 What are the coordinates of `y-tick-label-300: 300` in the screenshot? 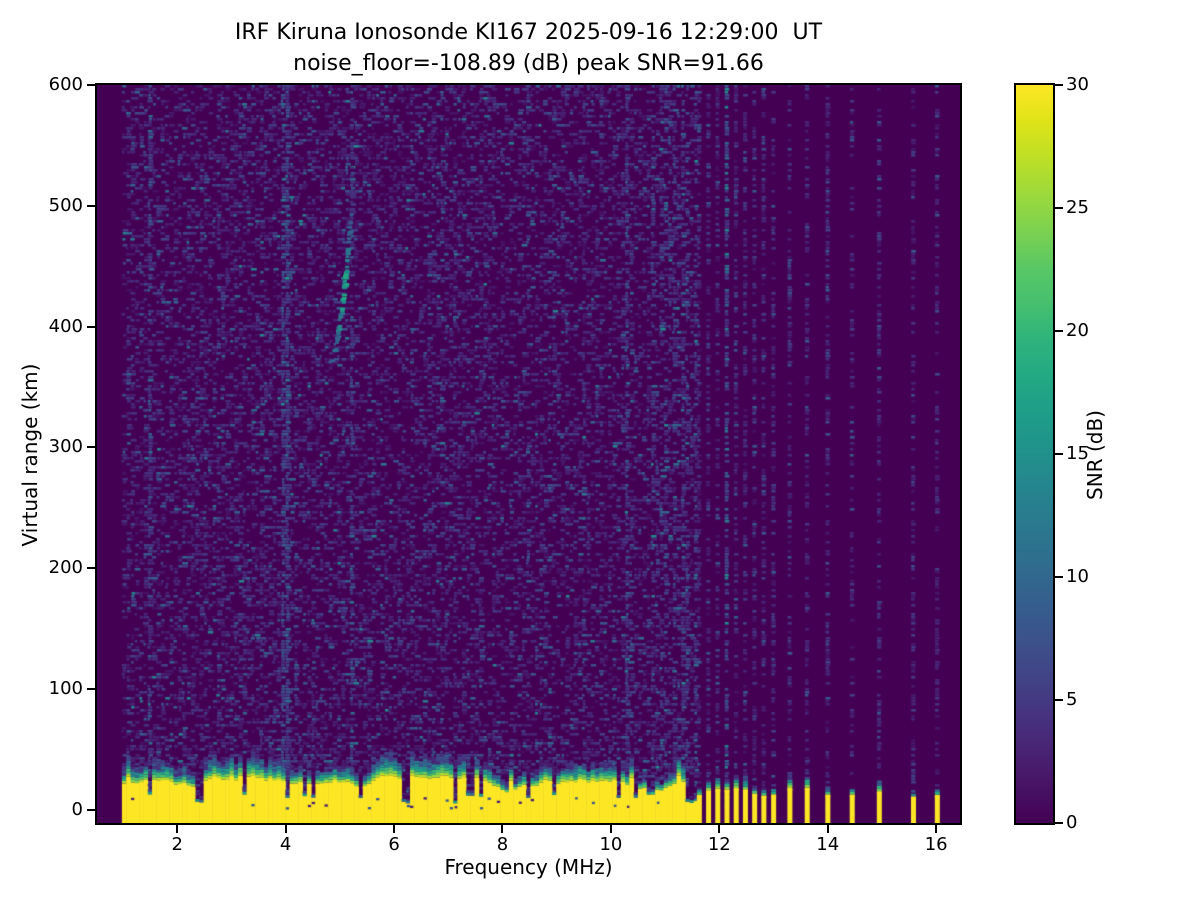 It's located at (65, 447).